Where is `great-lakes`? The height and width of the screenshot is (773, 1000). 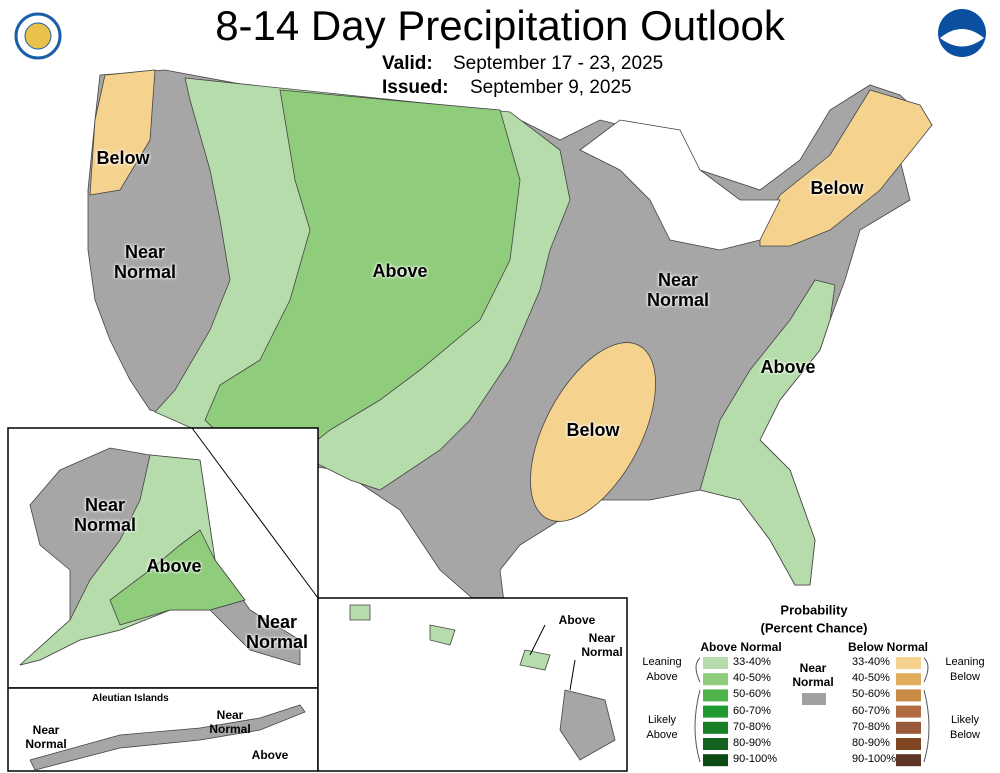 great-lakes is located at coordinates (680, 185).